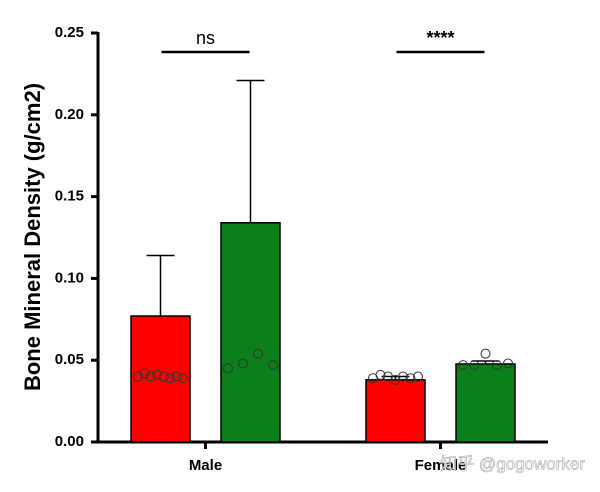  I want to click on watermark: 知乎 @gogoworker, so click(512, 463).